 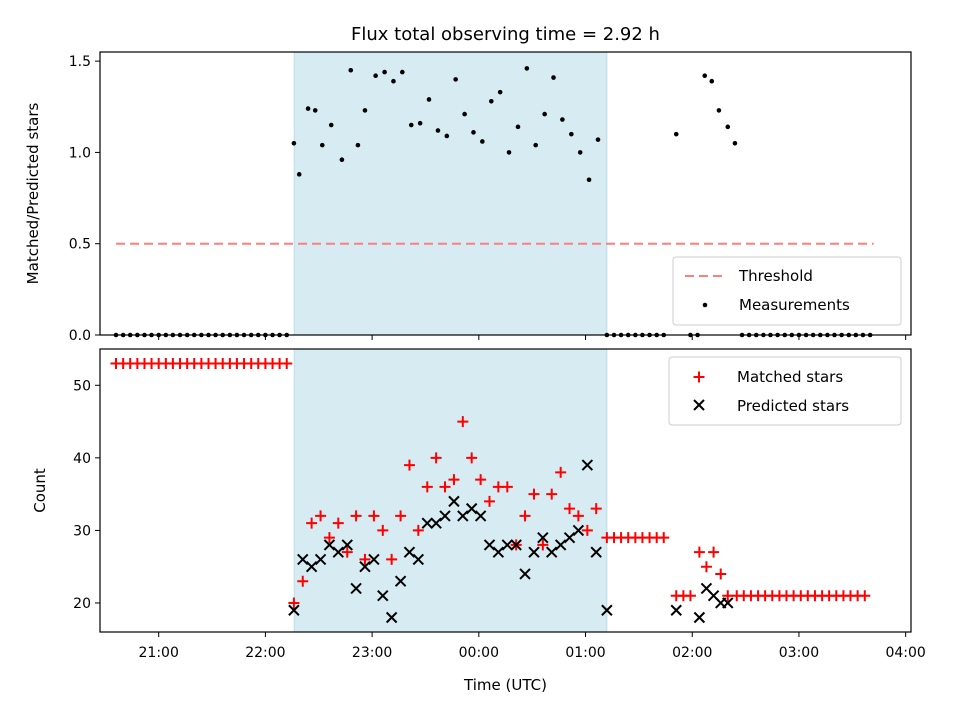 I want to click on x-tick-label: 23:00, so click(x=372, y=653).